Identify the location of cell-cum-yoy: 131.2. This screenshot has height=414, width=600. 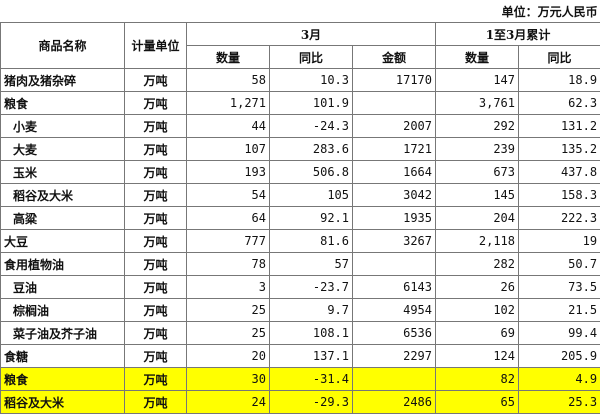
(559, 126).